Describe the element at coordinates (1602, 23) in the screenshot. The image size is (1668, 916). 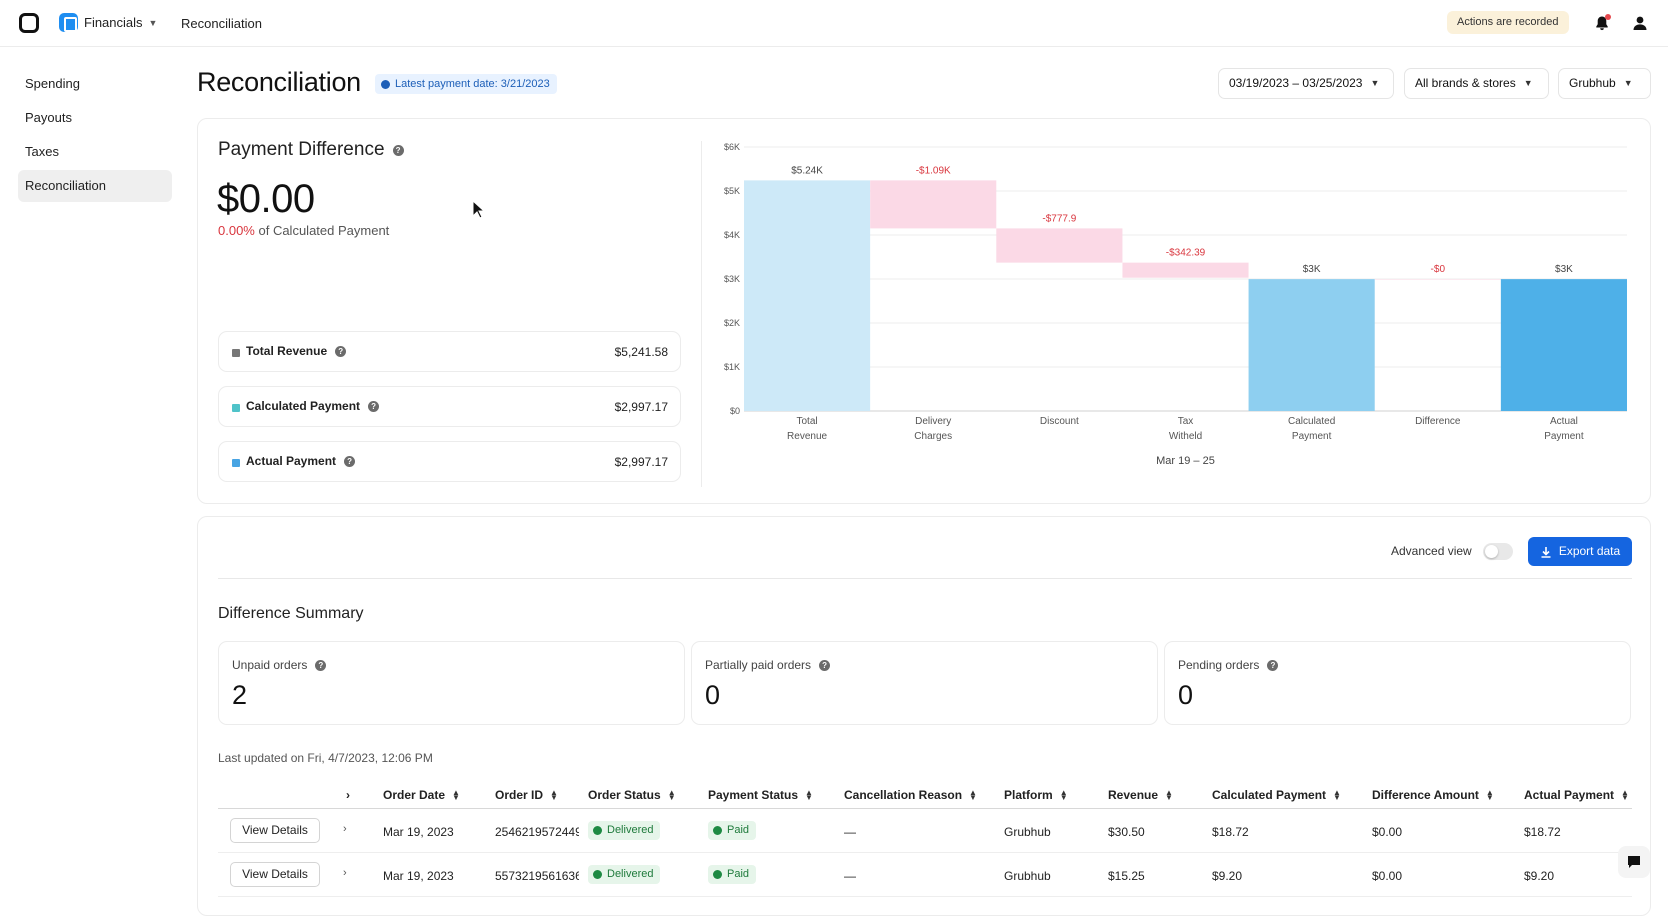
I see `bell-icon` at that location.